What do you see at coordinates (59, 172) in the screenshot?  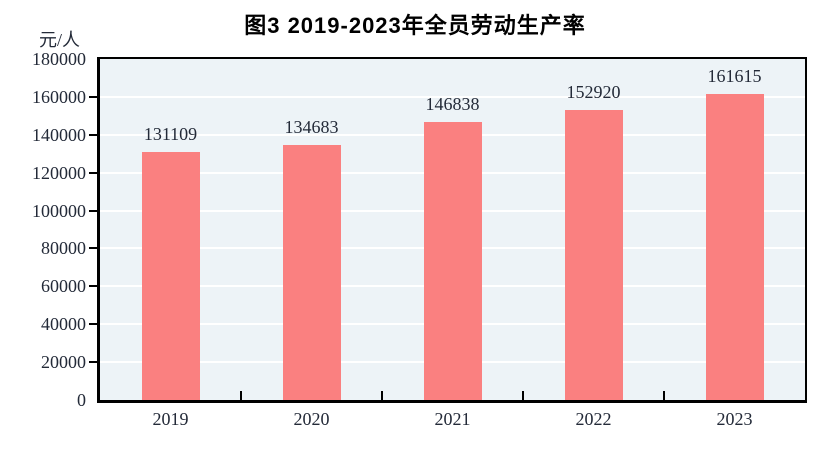 I see `y-axis-label-120000: 120000` at bounding box center [59, 172].